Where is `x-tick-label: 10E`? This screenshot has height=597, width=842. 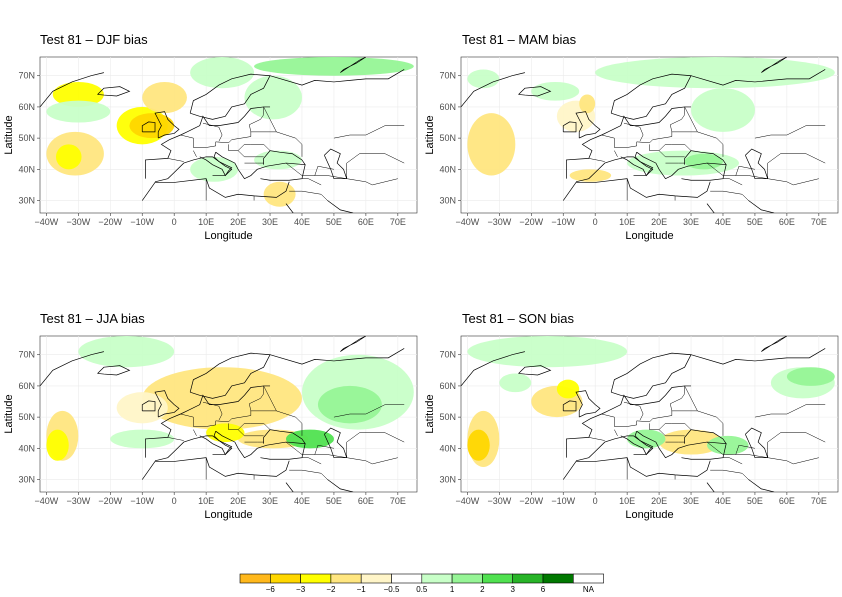
x-tick-label: 10E is located at coordinates (627, 501).